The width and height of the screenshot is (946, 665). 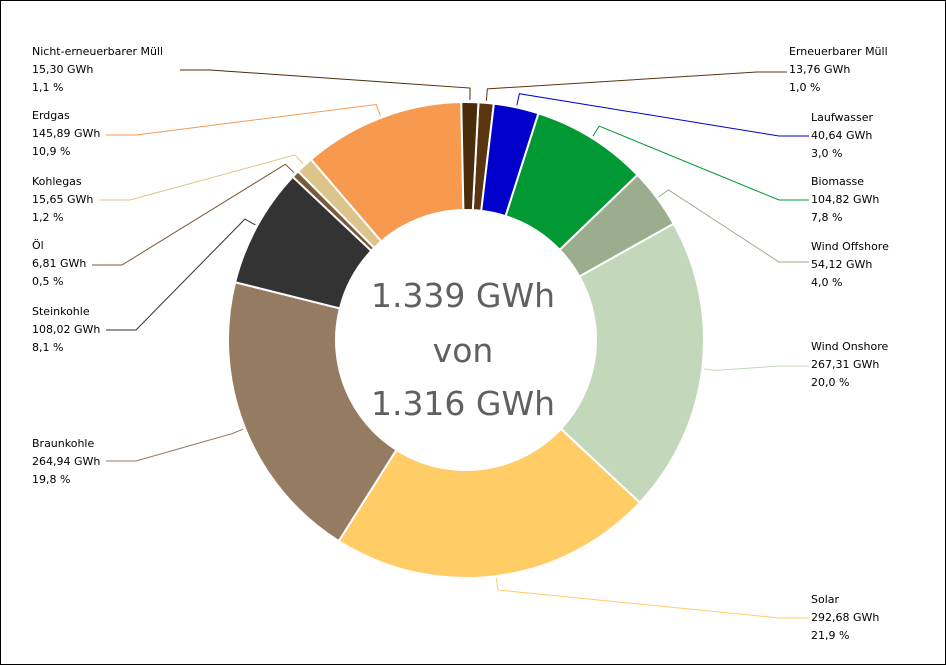 What do you see at coordinates (325, 85) in the screenshot?
I see `leader-nicht-erneuerbarer-muell` at bounding box center [325, 85].